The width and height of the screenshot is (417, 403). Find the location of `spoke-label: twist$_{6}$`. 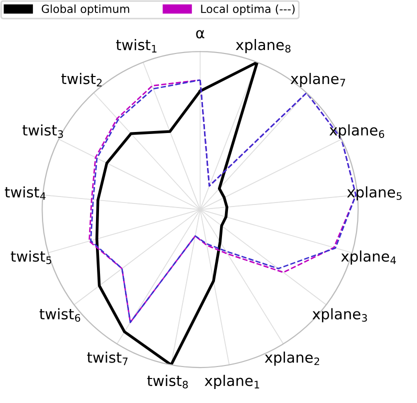

spoke-label: twist$_{6}$ is located at coordinates (60, 315).